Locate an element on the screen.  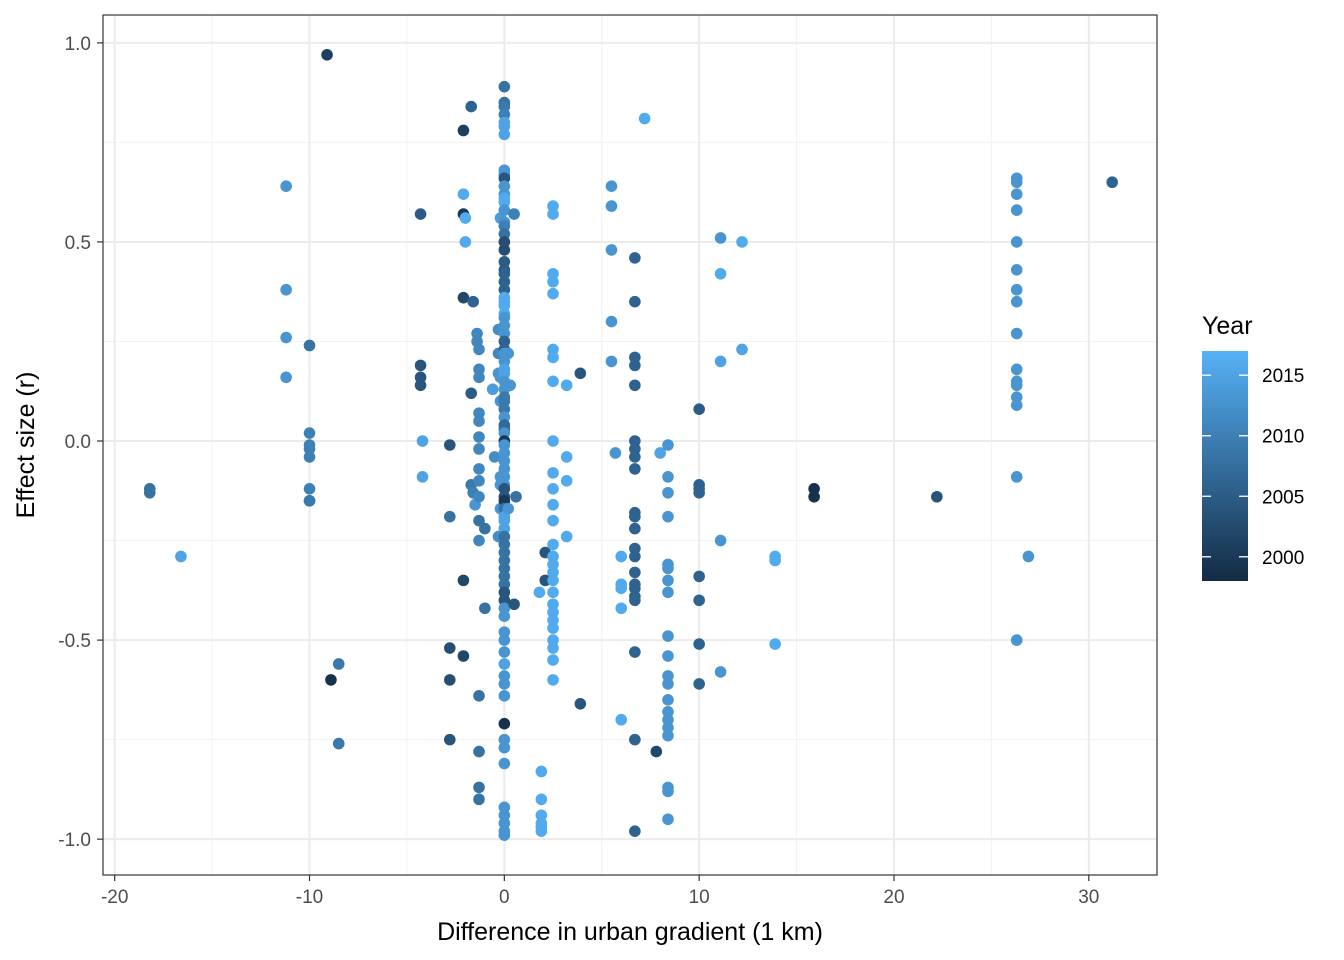
y-tick-label: -1.0 is located at coordinates (74, 840).